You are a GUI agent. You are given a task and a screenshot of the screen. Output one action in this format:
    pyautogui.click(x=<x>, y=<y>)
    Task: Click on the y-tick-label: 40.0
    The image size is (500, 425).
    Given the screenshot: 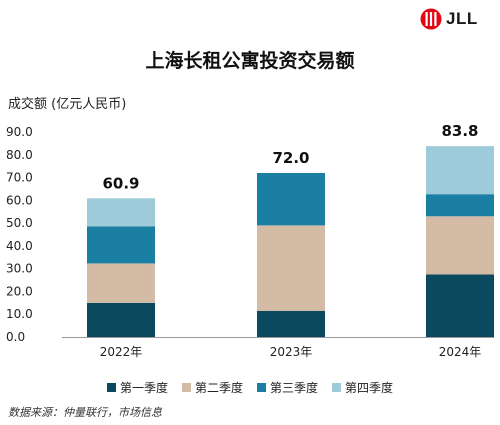 What is the action you would take?
    pyautogui.click(x=19, y=246)
    